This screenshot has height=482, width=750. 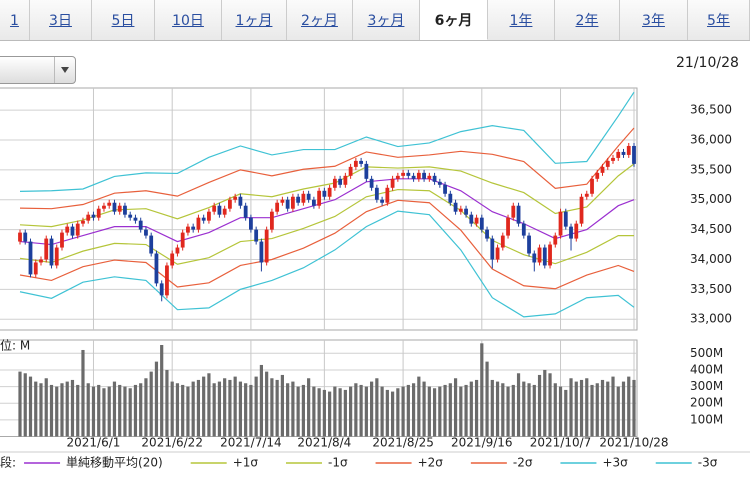 I want to click on period-tab: 3年, so click(x=654, y=20).